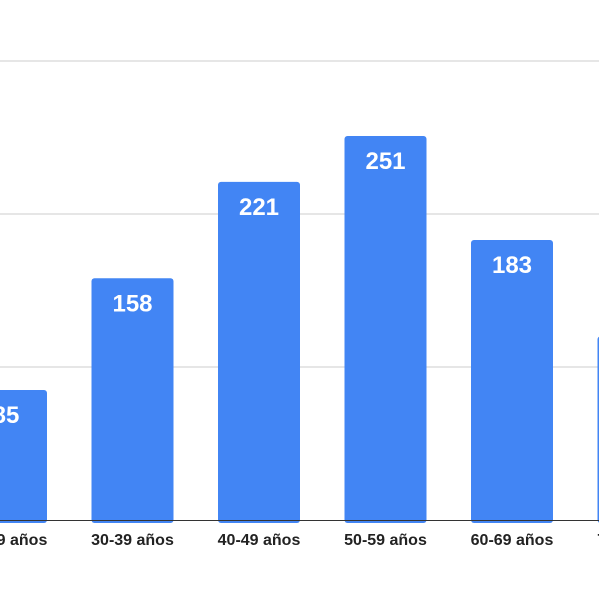  What do you see at coordinates (23, 540) in the screenshot?
I see `x-tick-label-0: 20-29 años` at bounding box center [23, 540].